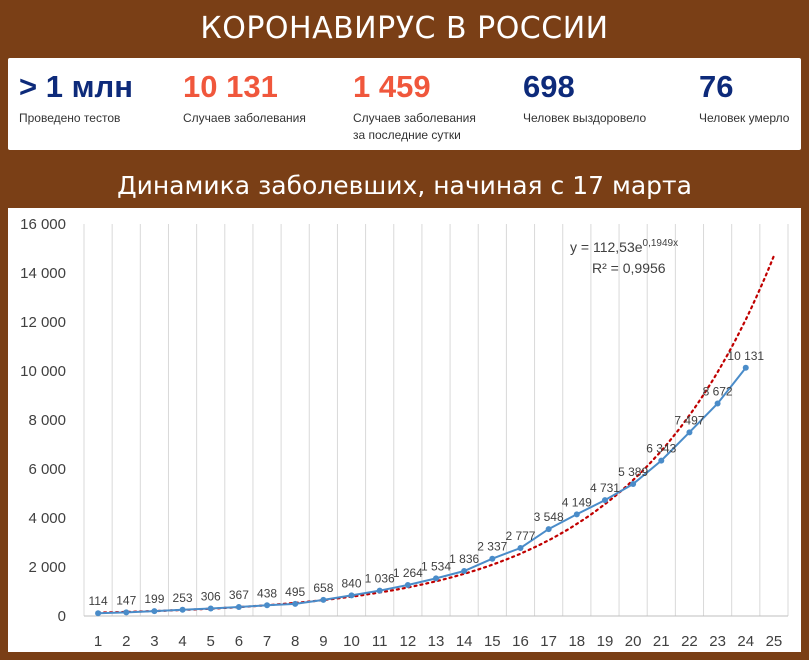  I want to click on data-label: 2 337, so click(492, 547).